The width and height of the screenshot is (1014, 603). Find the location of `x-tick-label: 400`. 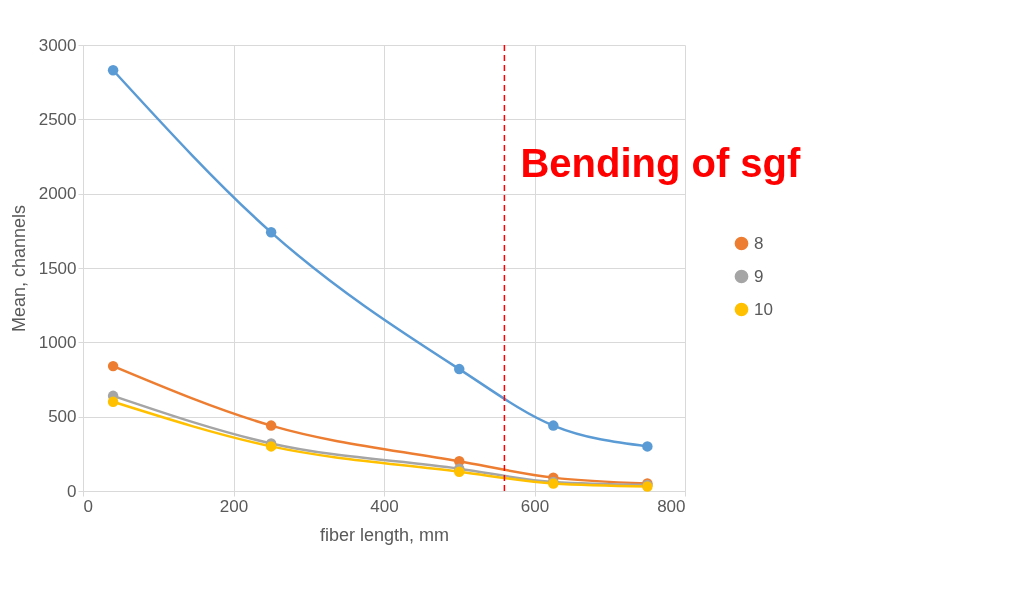

x-tick-label: 400 is located at coordinates (384, 506).